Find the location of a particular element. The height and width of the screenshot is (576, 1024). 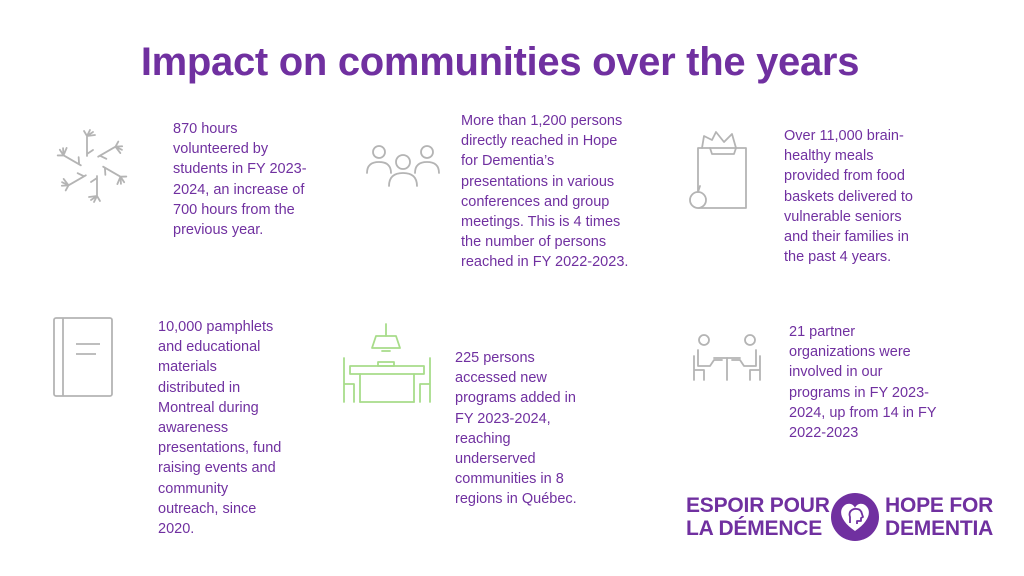

meeting-table-icon is located at coordinates (727, 357).